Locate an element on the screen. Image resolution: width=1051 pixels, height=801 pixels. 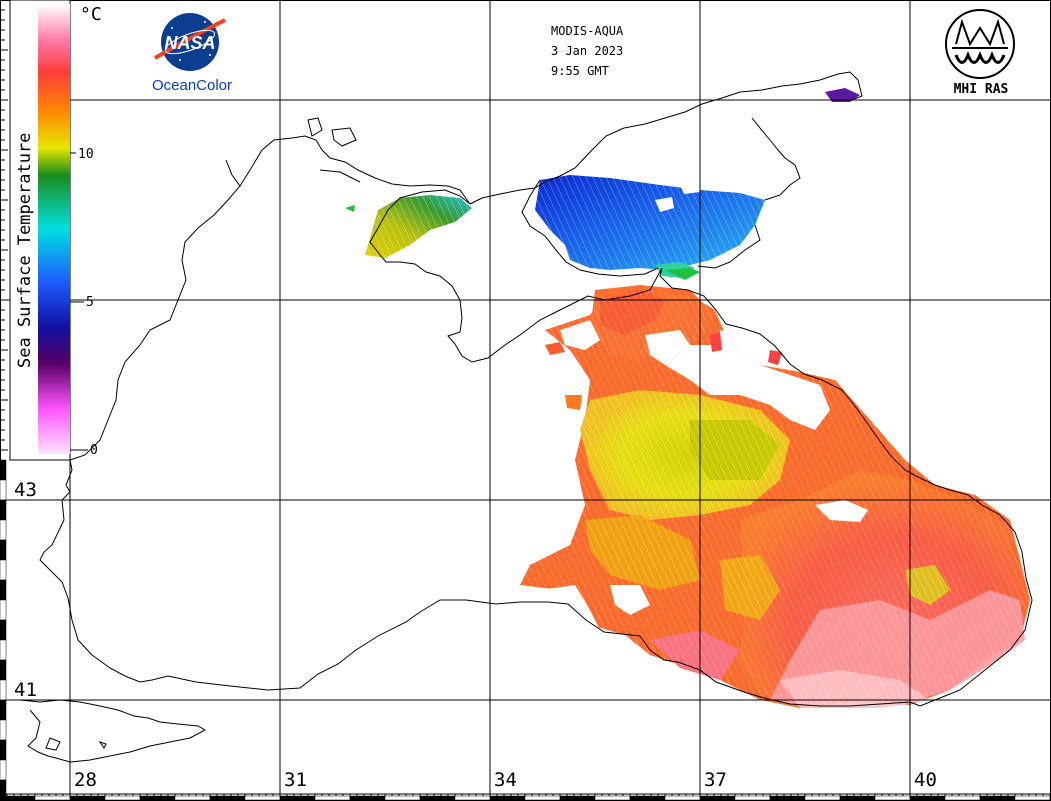
mhi-ras-caption: MHI RAS is located at coordinates (981, 89).